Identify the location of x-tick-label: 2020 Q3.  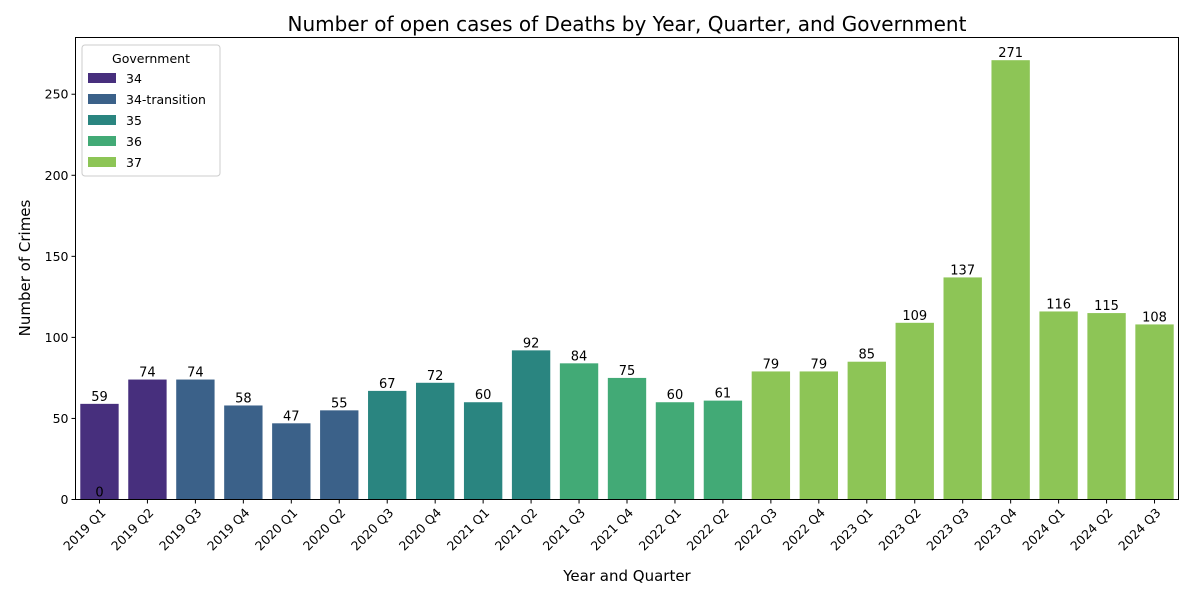
(372, 529).